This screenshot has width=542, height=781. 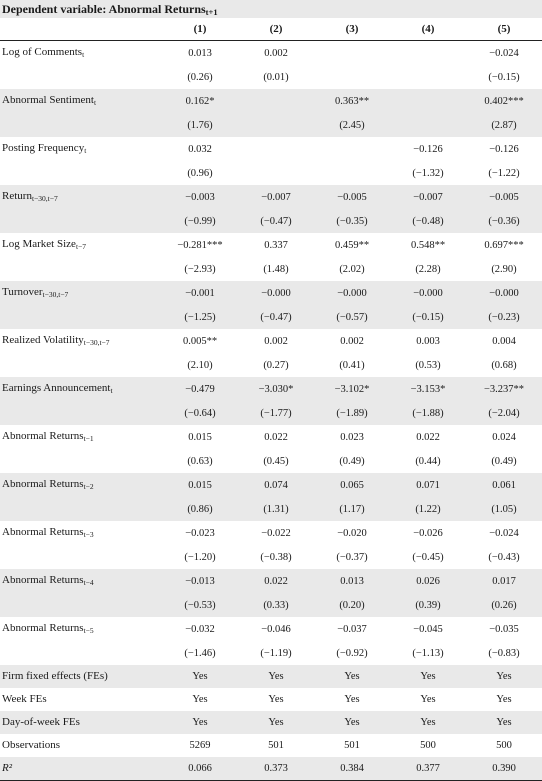 What do you see at coordinates (276, 293) in the screenshot?
I see `coefficient-cell: −0.000` at bounding box center [276, 293].